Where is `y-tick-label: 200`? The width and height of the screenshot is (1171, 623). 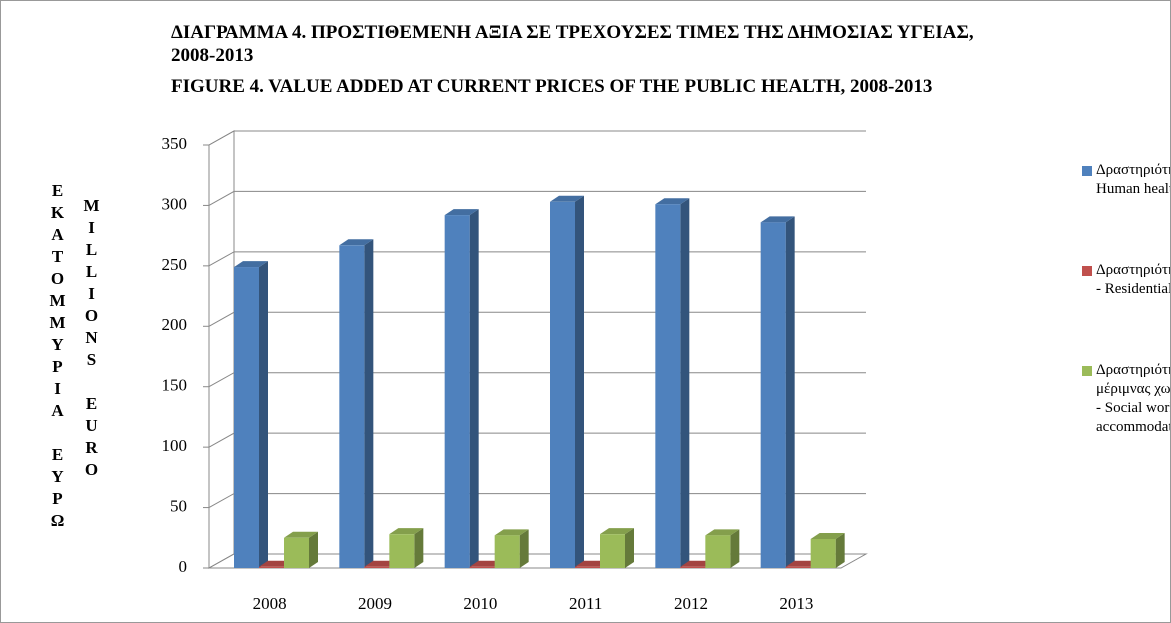
y-tick-label: 200 is located at coordinates (175, 324).